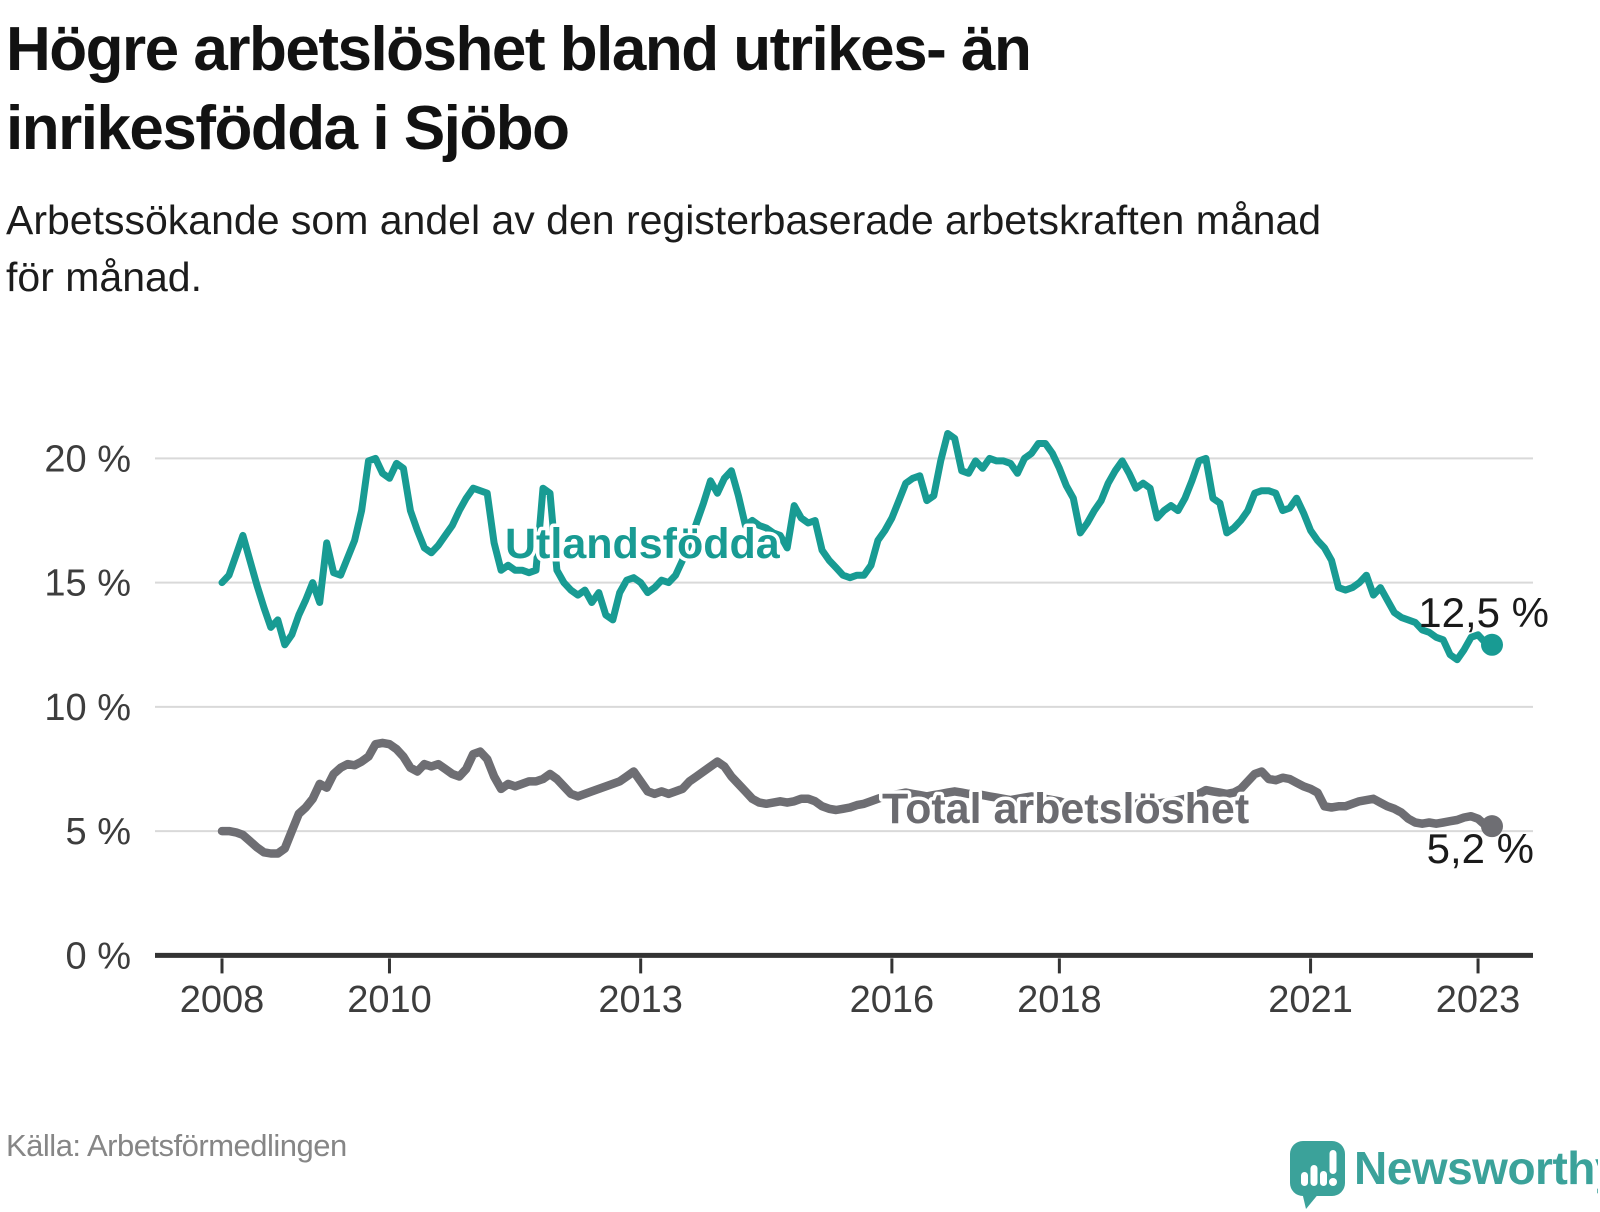 The height and width of the screenshot is (1212, 1600). What do you see at coordinates (87, 459) in the screenshot?
I see `y-axis-label: 20 %` at bounding box center [87, 459].